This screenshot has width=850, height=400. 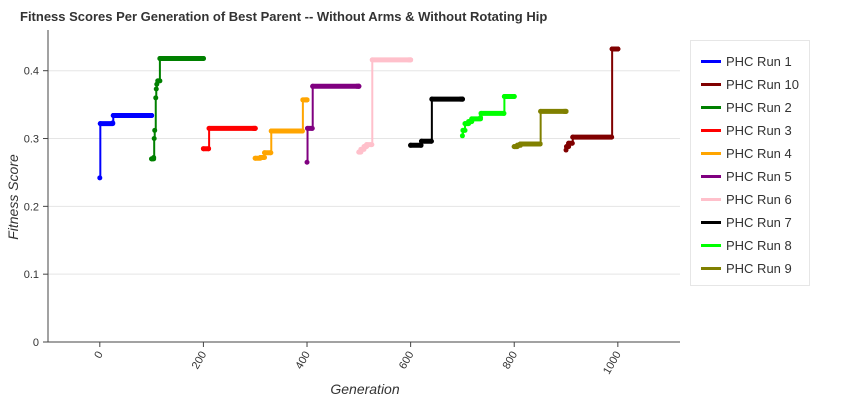 I want to click on legend-label: PHC Run 7, so click(x=759, y=222).